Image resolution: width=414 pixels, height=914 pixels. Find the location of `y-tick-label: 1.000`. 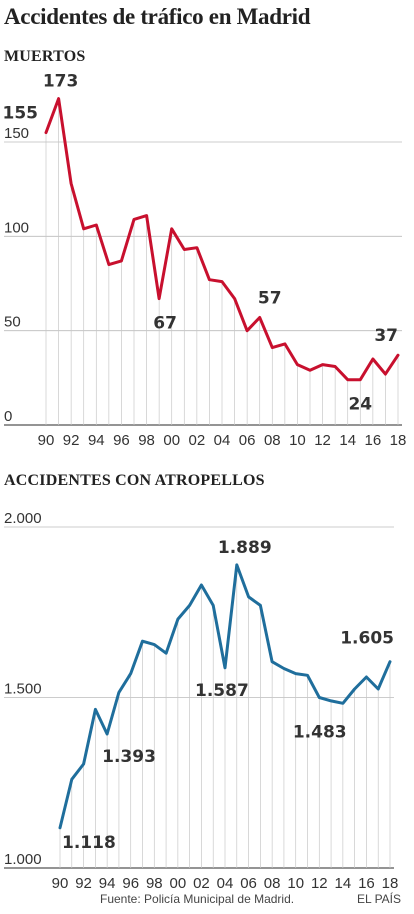

y-tick-label: 1.000 is located at coordinates (23, 859).